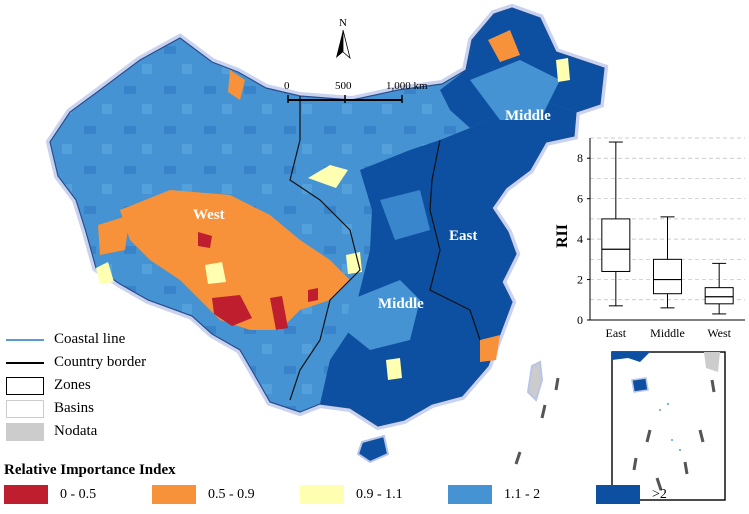 Image resolution: width=749 pixels, height=514 pixels. I want to click on y-axis-label: RII, so click(562, 236).